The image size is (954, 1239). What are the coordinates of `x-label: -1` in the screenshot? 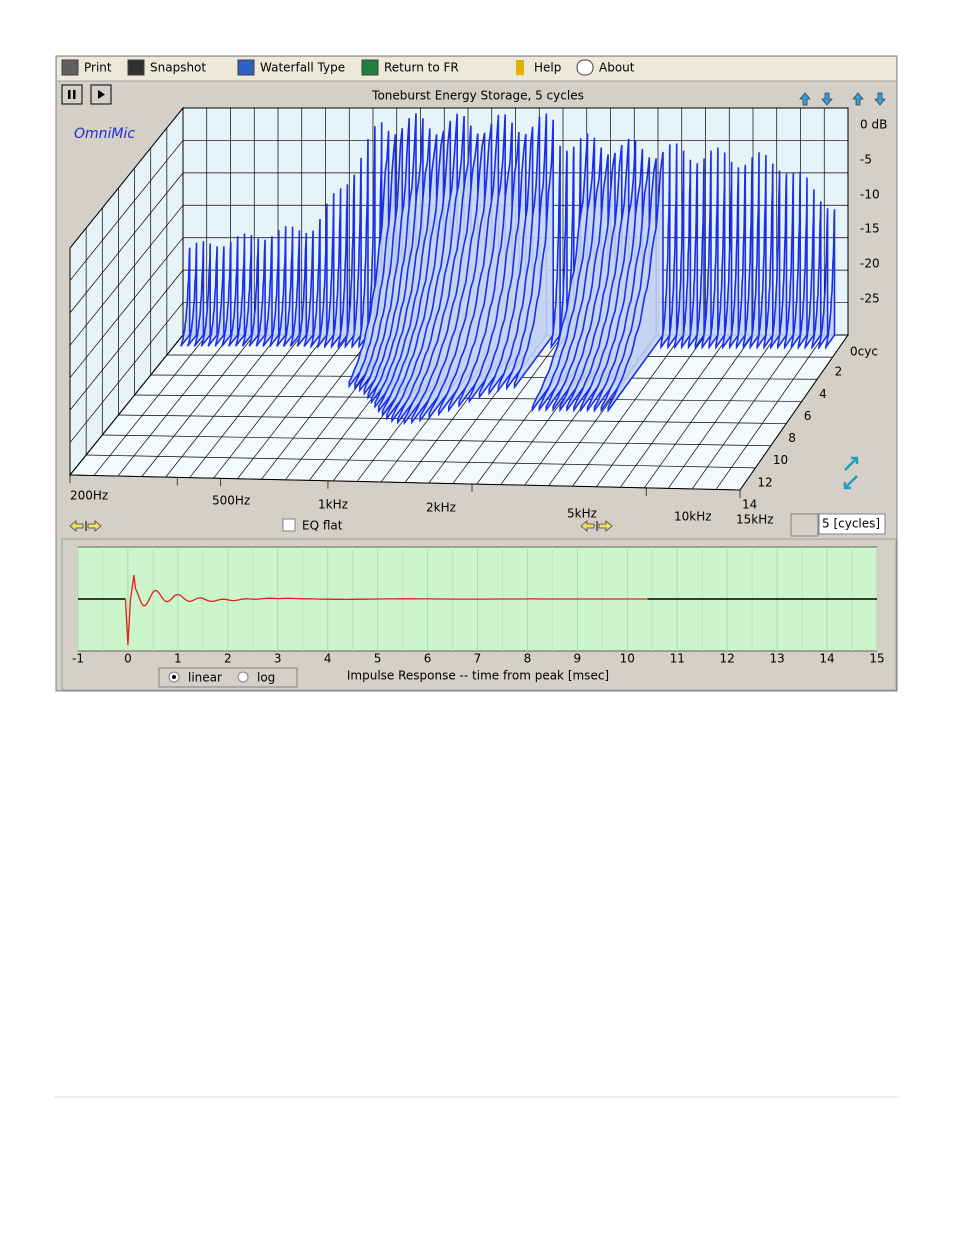 It's located at (78, 659).